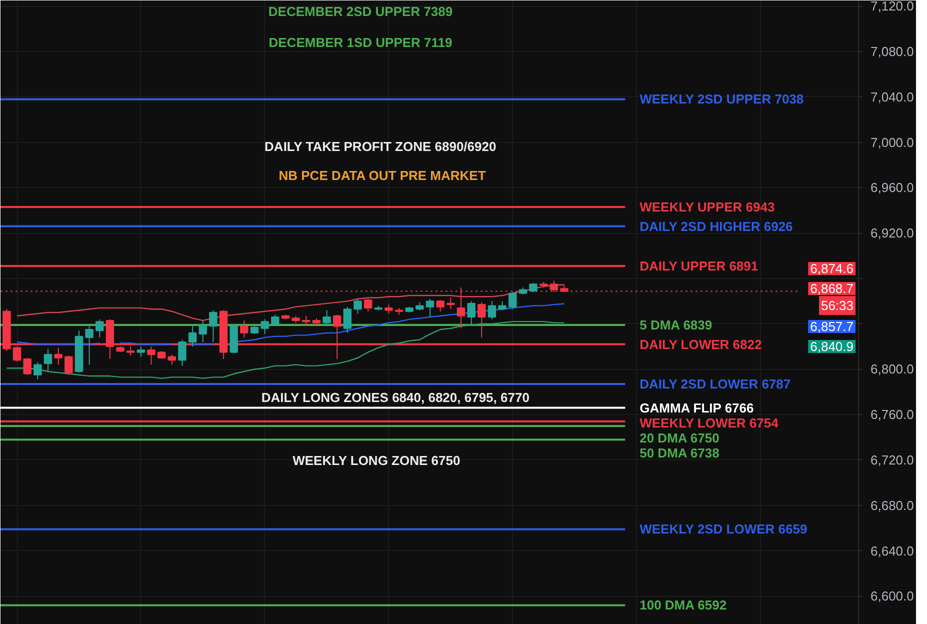 This screenshot has width=927, height=624. What do you see at coordinates (376, 460) in the screenshot?
I see `annotation: WEEKLY LONG ZONE 6750` at bounding box center [376, 460].